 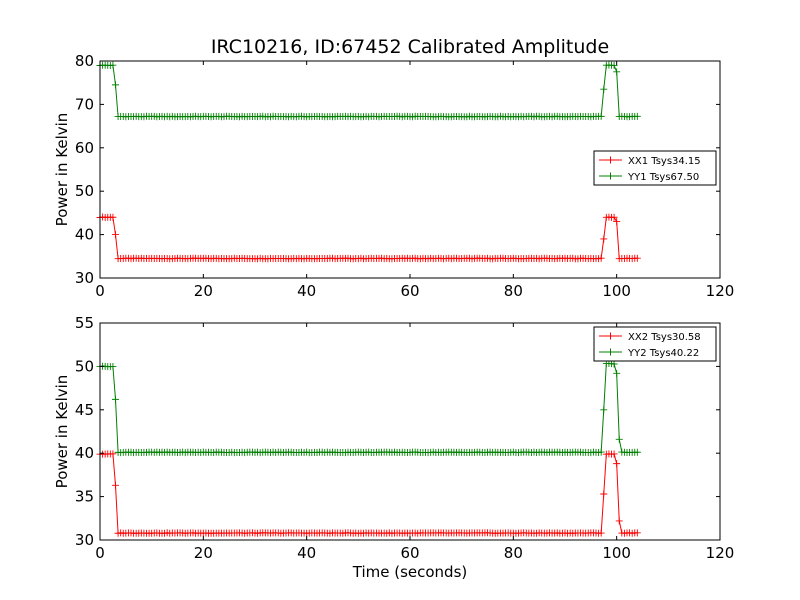 What do you see at coordinates (84, 410) in the screenshot?
I see `y-tick-label: 45` at bounding box center [84, 410].